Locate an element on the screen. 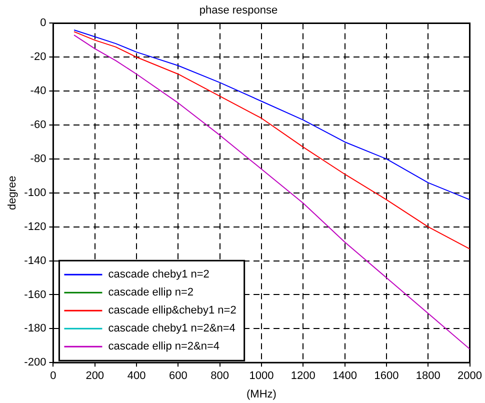  legend-label: cascade cheby1 n=2&n=4 is located at coordinates (172, 328).